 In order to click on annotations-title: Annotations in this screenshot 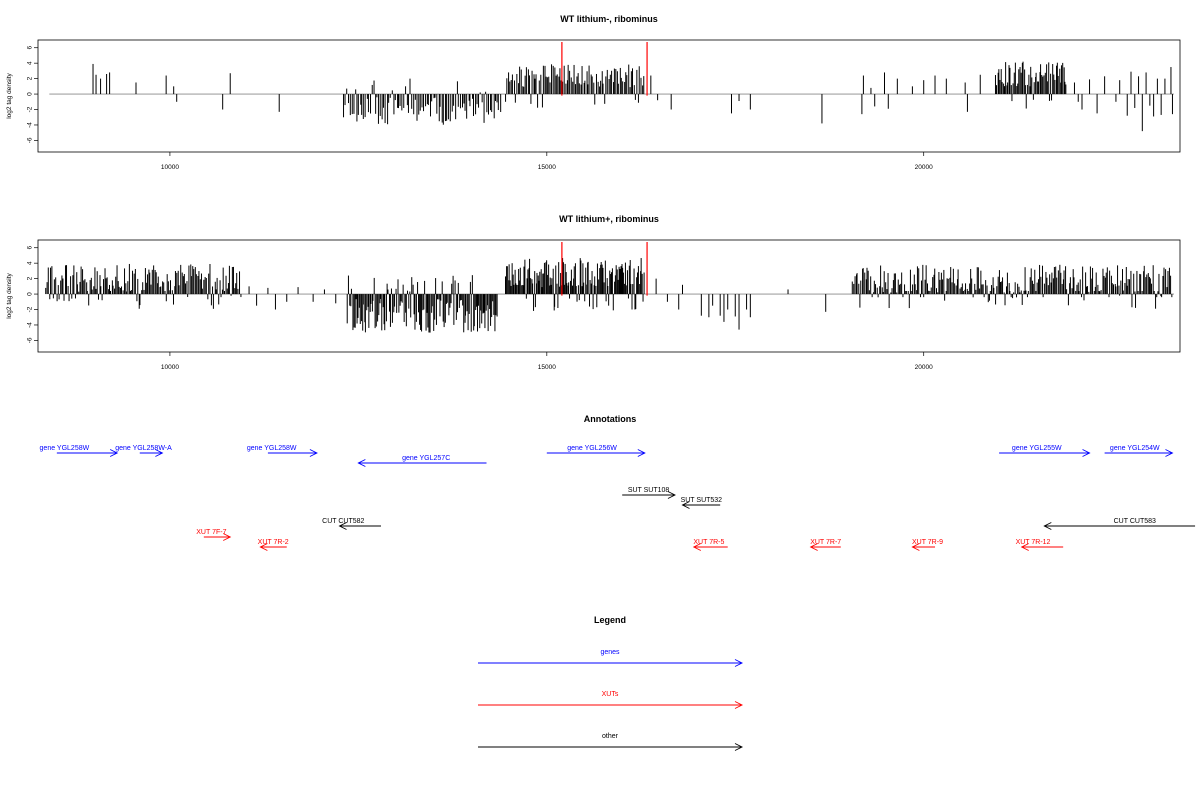, I will do `click(610, 419)`.